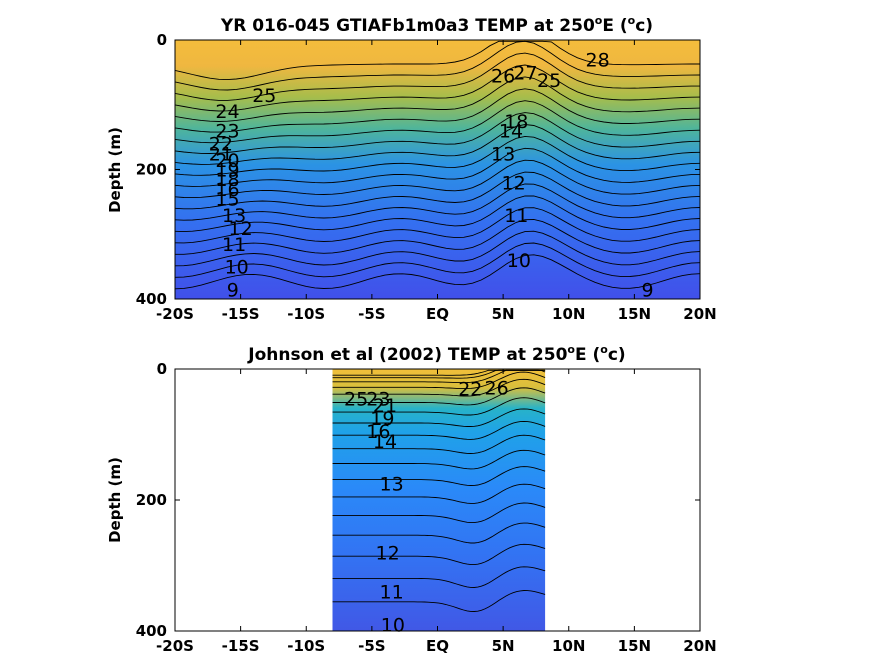 This screenshot has height=656, width=875. I want to click on top-y-tick-label: 200, so click(151, 170).